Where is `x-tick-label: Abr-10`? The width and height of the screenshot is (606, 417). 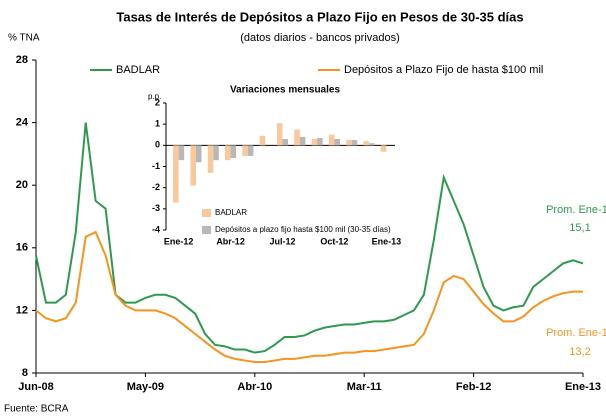
x-tick-label: Abr-10 is located at coordinates (254, 387).